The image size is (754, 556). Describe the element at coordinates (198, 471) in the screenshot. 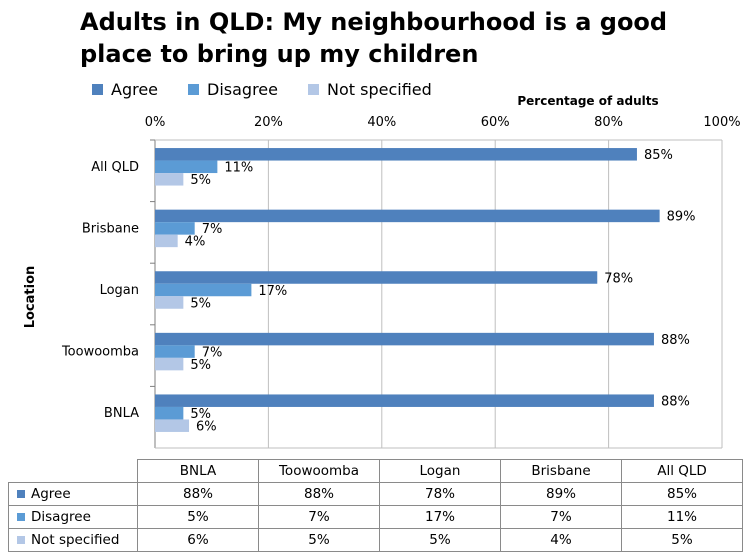

I see `table-col-bnla: BNLA` at that location.